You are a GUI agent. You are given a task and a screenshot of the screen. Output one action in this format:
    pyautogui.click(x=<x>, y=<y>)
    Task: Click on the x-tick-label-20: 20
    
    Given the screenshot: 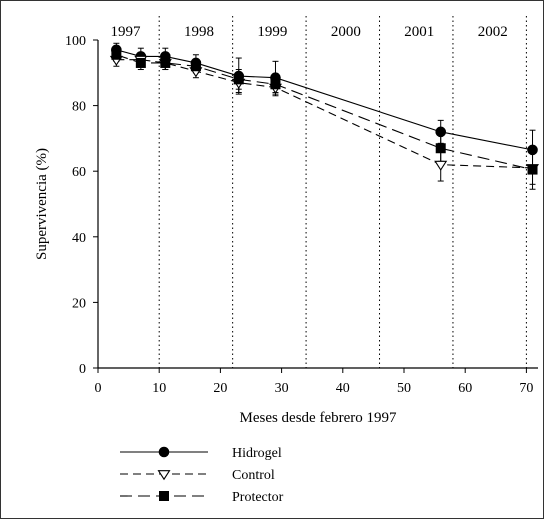 What is the action you would take?
    pyautogui.click(x=220, y=388)
    